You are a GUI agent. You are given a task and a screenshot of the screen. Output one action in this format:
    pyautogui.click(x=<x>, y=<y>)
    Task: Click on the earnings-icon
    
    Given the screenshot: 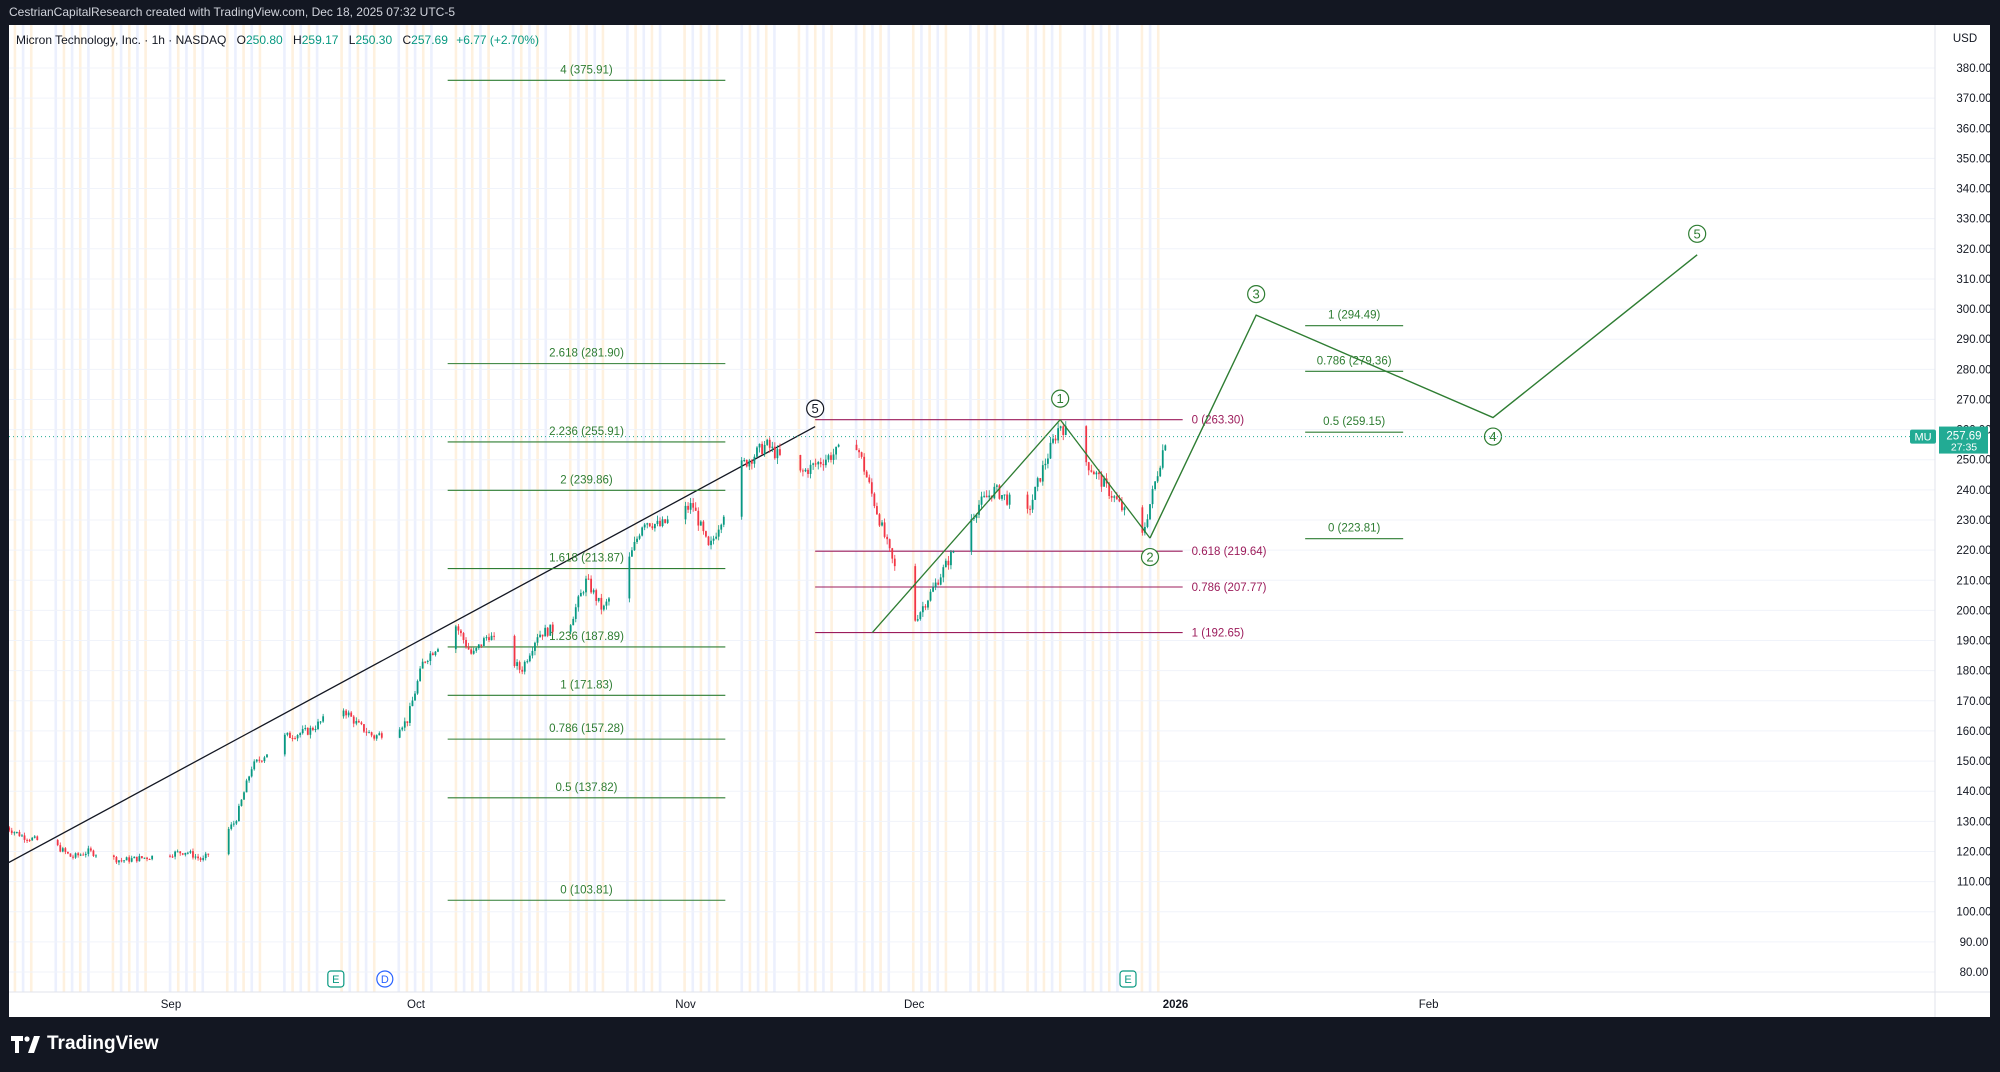 What is the action you would take?
    pyautogui.click(x=1128, y=979)
    